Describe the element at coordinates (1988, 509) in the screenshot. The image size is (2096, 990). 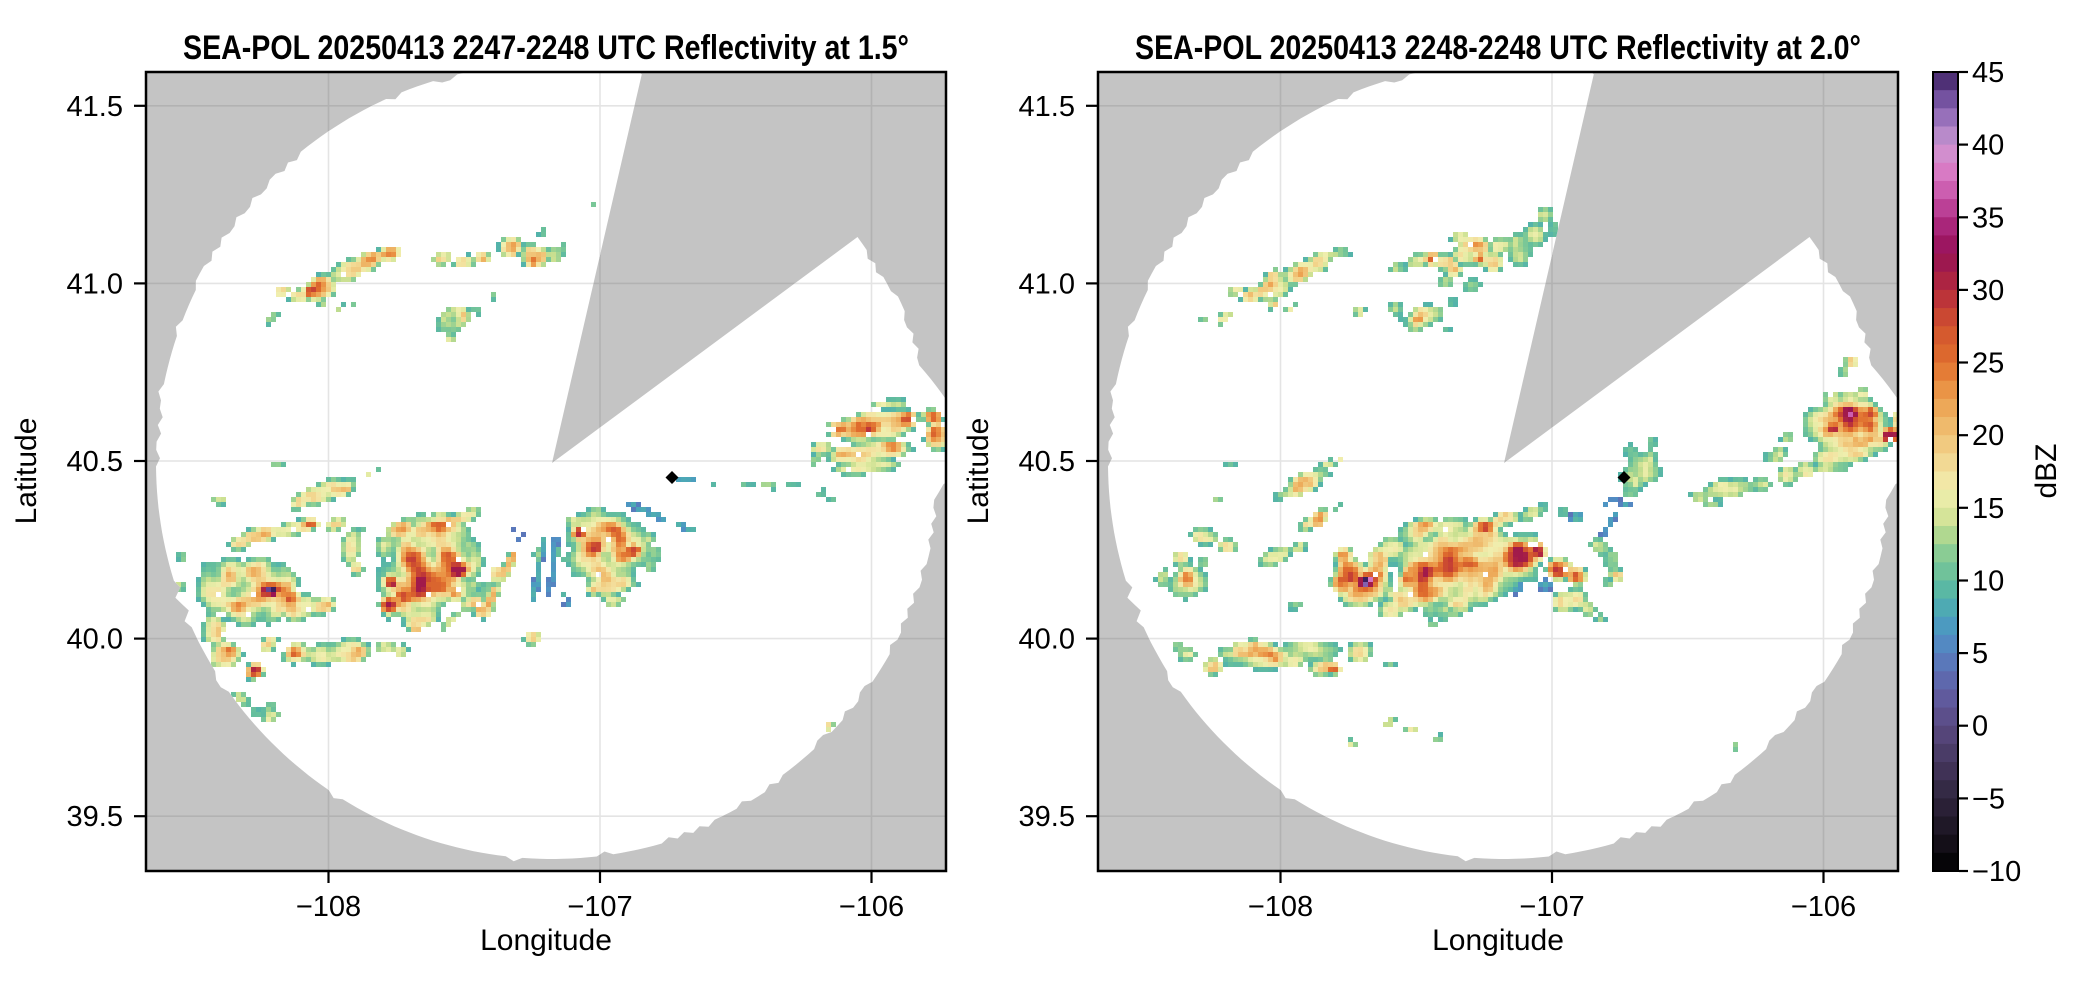
I see `svg-text: 15` at that location.